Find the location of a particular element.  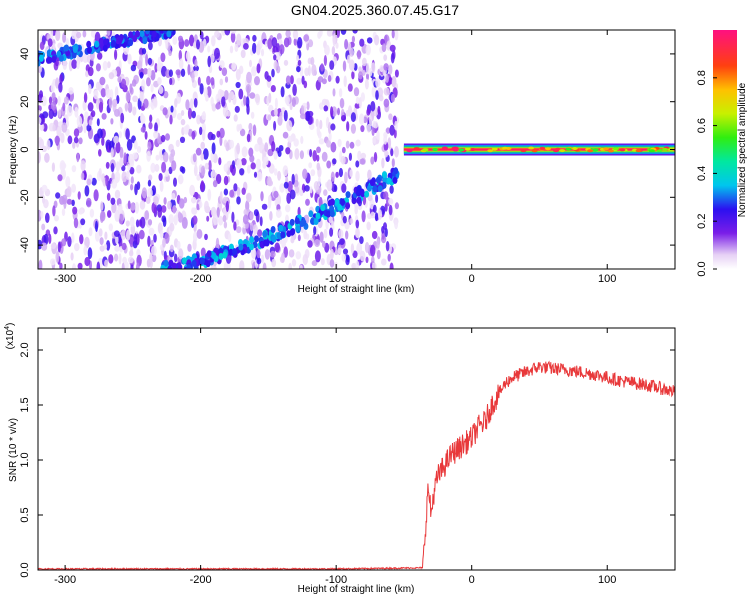

y-tick-label: 0 is located at coordinates (25, 149).